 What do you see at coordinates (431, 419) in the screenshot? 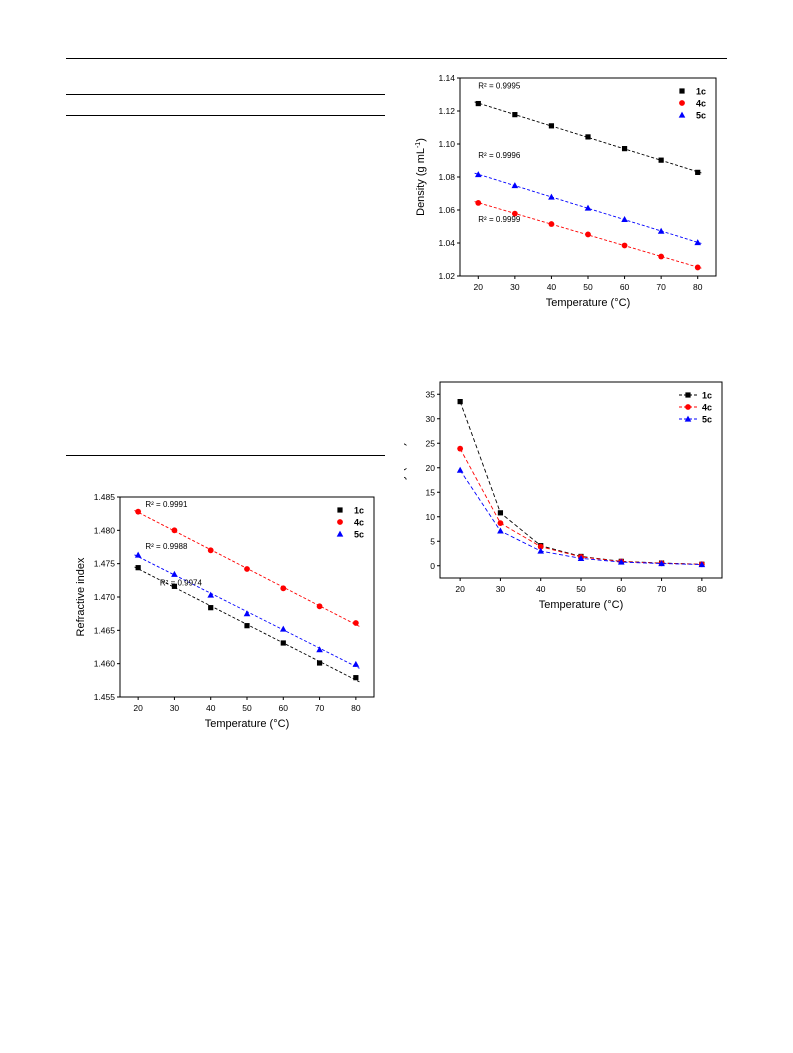
I see `y-tick-label: 30` at bounding box center [431, 419].